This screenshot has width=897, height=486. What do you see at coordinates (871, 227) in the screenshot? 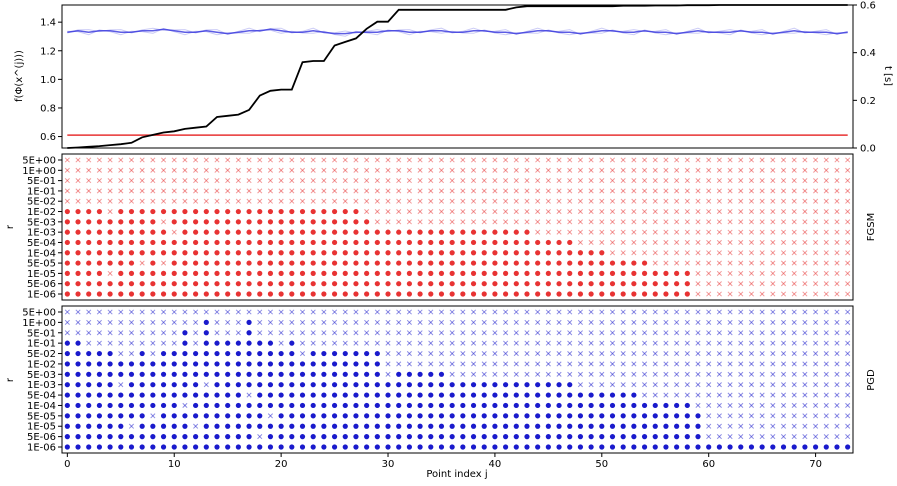
I see `fgsm-title: FGSM` at bounding box center [871, 227].